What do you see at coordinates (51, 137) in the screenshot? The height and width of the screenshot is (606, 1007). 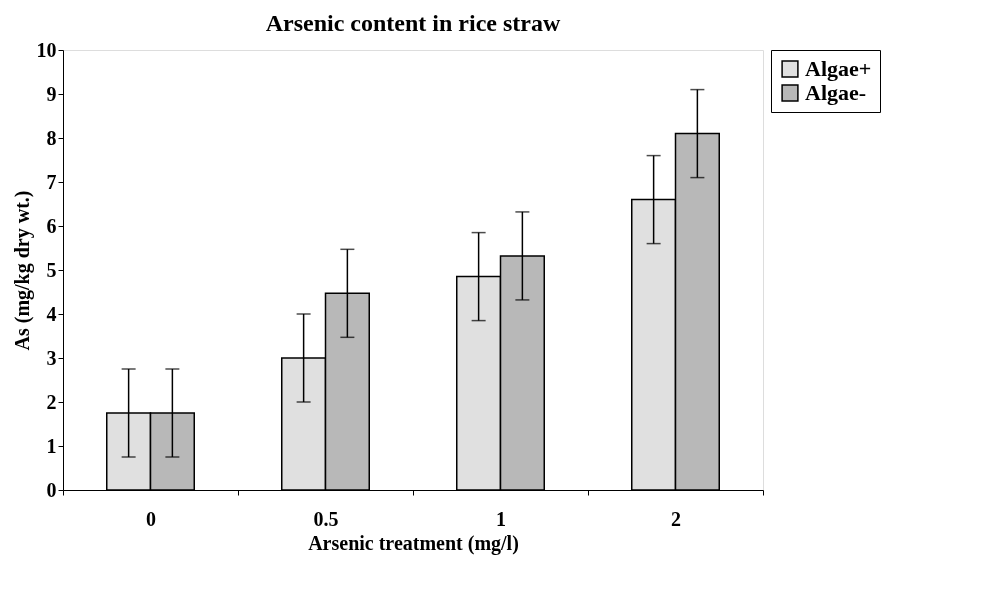 I see `y-tick-label: 8` at bounding box center [51, 137].